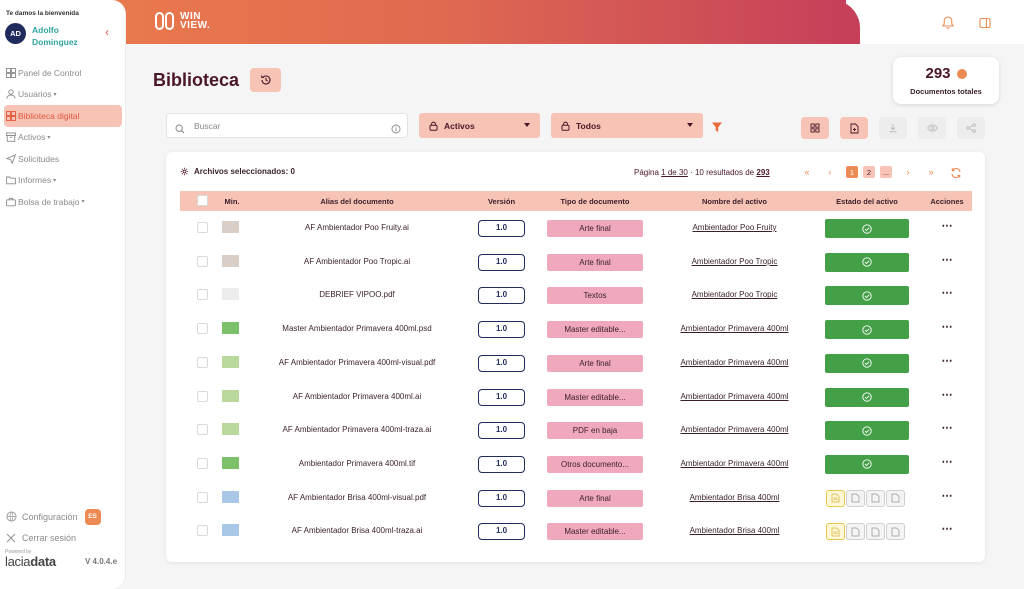  What do you see at coordinates (63, 116) in the screenshot?
I see `sidebar-item-biblioteca-digital: Biblioteca digital` at bounding box center [63, 116].